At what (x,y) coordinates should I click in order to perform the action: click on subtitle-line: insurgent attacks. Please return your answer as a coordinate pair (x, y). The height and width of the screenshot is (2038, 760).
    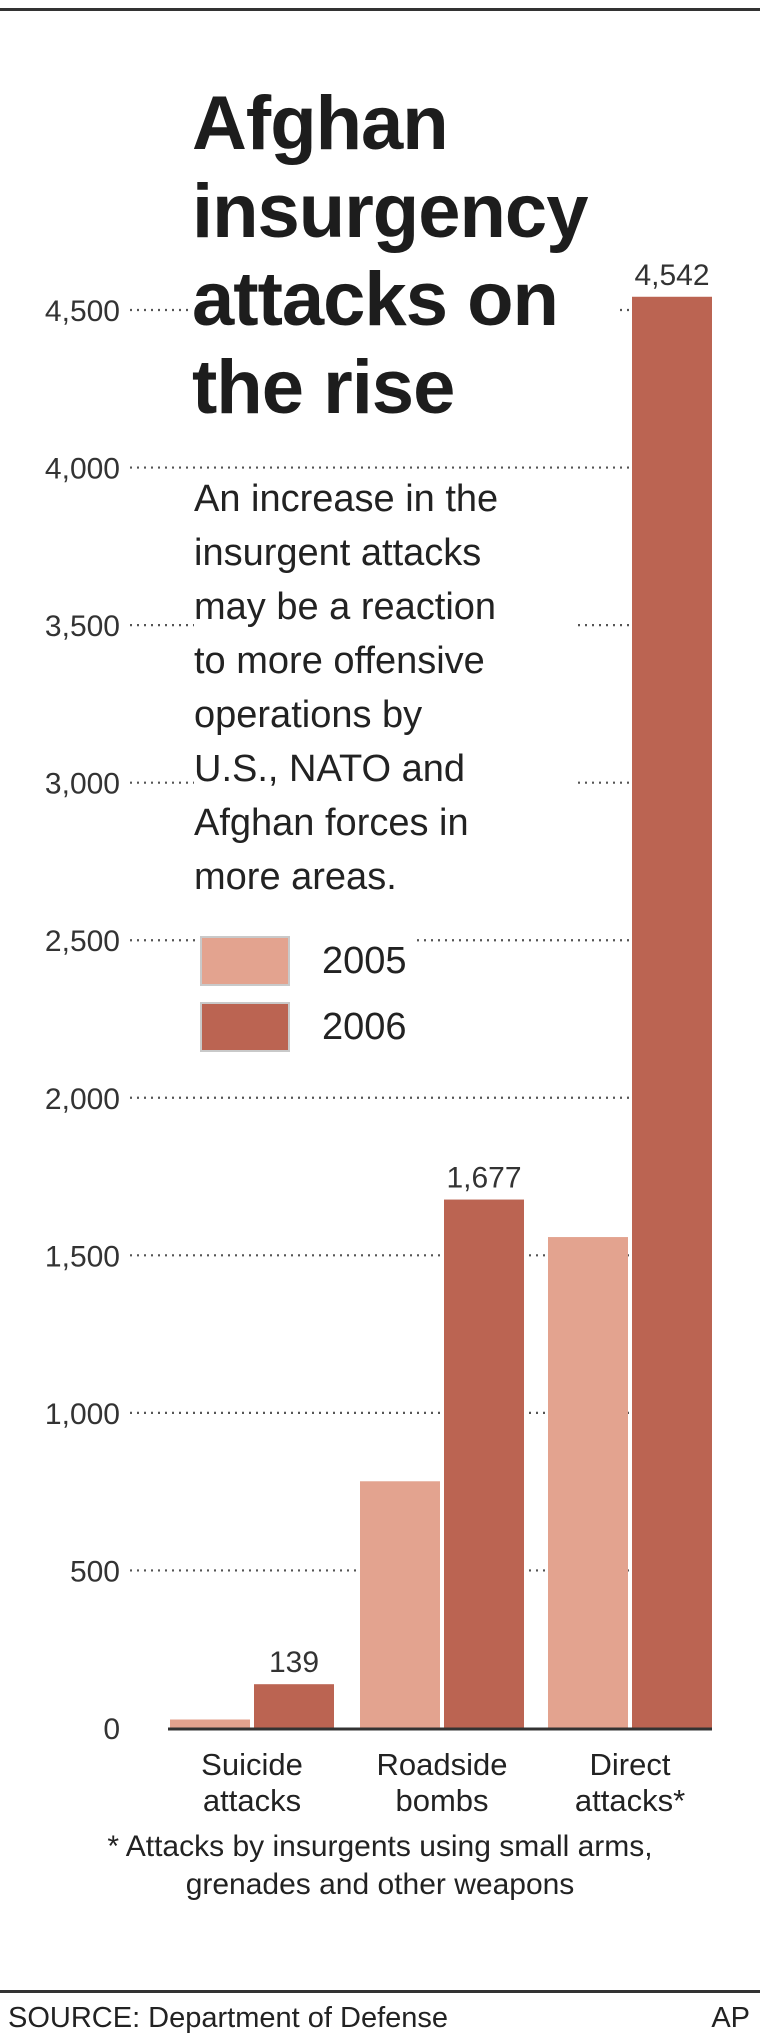
    Looking at the image, I should click on (338, 553).